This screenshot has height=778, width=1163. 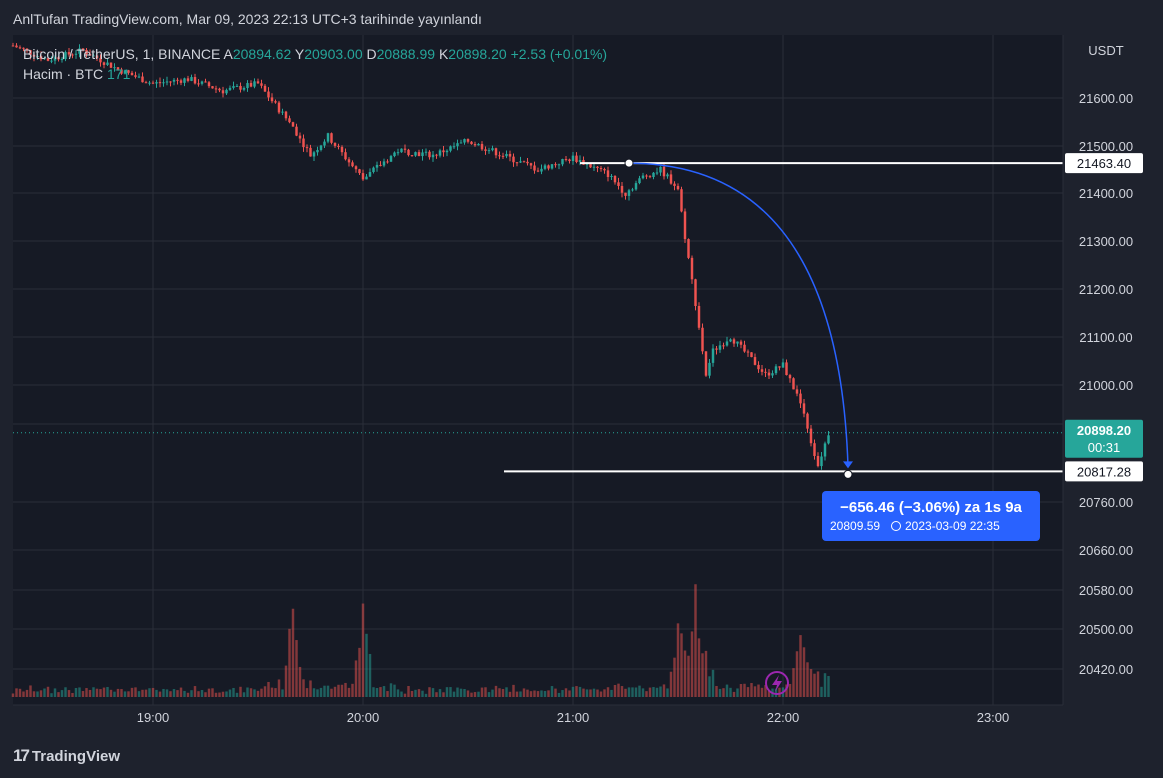 What do you see at coordinates (1104, 438) in the screenshot?
I see `badge-current-price` at bounding box center [1104, 438].